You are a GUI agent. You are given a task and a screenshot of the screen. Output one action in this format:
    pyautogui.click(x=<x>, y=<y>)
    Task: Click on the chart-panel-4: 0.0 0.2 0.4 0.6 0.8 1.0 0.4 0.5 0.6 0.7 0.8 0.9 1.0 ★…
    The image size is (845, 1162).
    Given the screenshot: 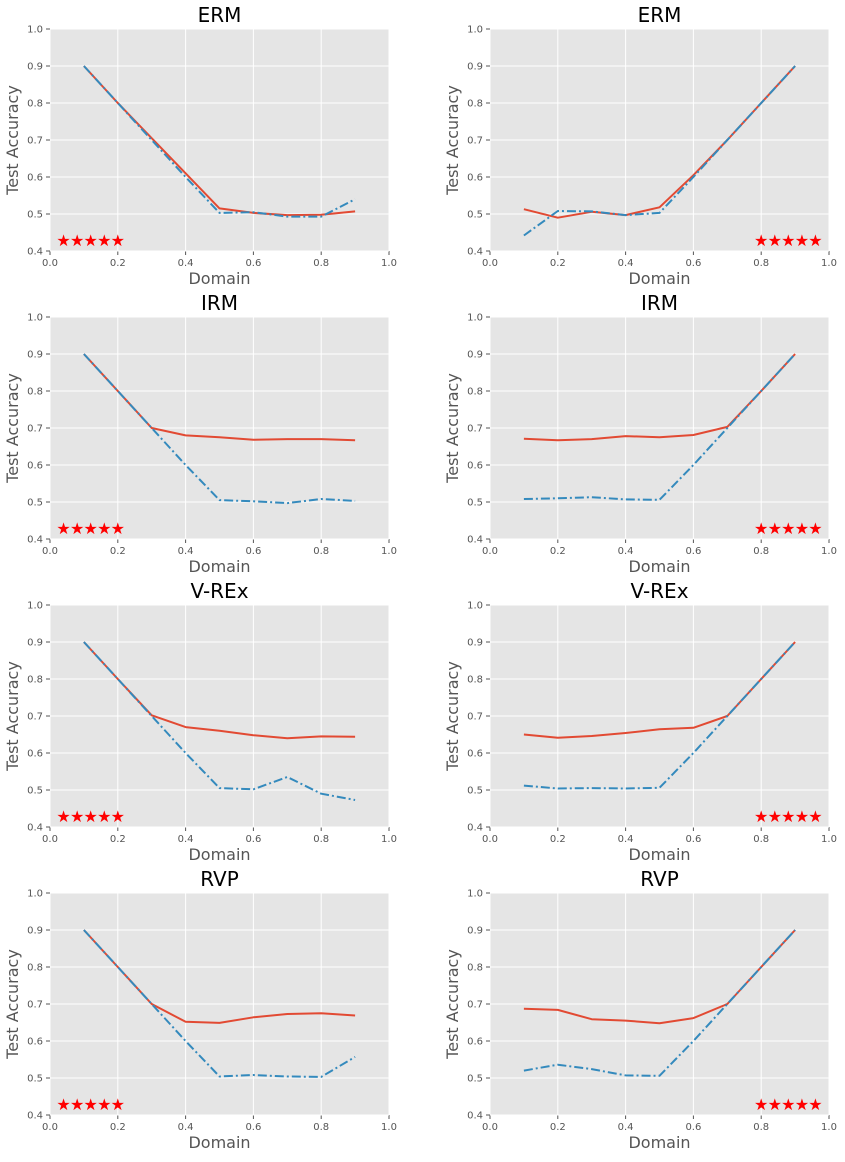 What is the action you would take?
    pyautogui.click(x=640, y=433)
    